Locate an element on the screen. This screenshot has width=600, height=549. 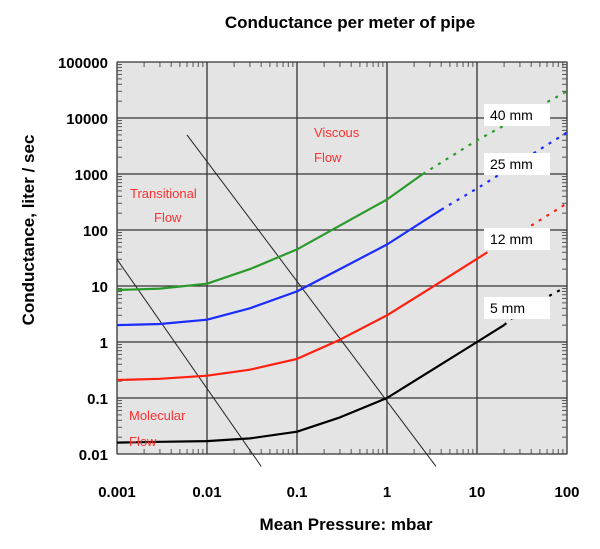
y-tick-label: 10 is located at coordinates (99, 287).